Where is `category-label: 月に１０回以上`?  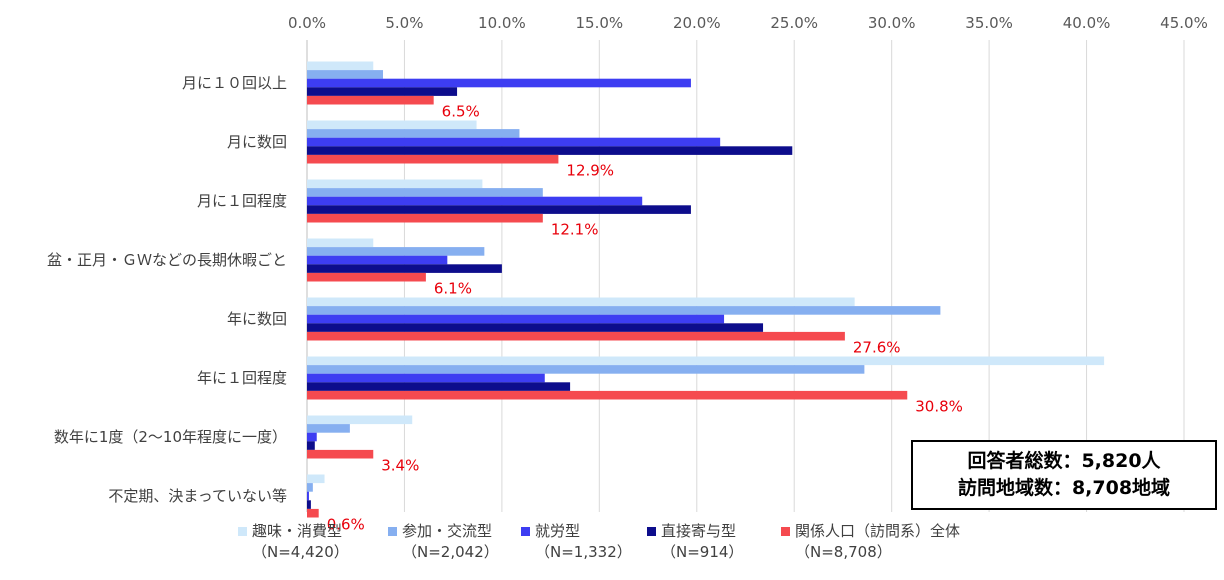 category-label: 月に１０回以上 is located at coordinates (234, 83).